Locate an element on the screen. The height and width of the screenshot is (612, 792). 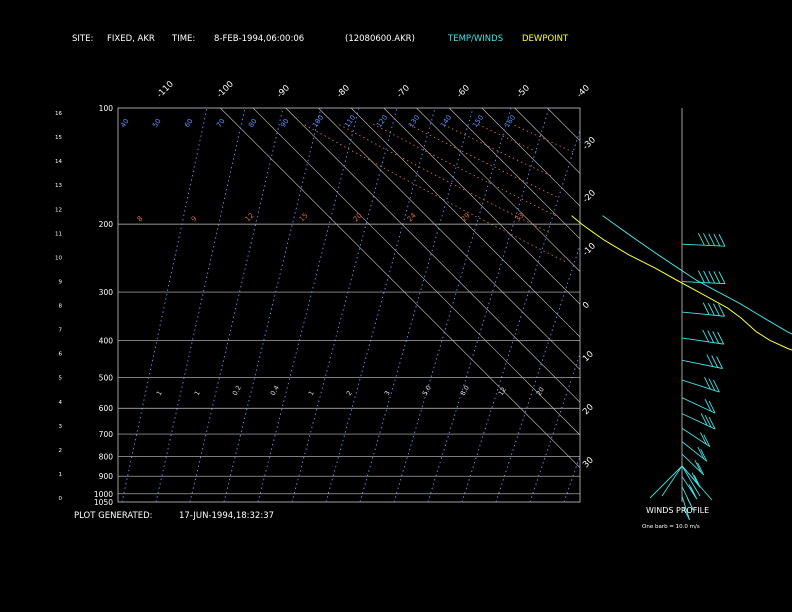
dry-adiabat-lines is located at coordinates (438, 192).